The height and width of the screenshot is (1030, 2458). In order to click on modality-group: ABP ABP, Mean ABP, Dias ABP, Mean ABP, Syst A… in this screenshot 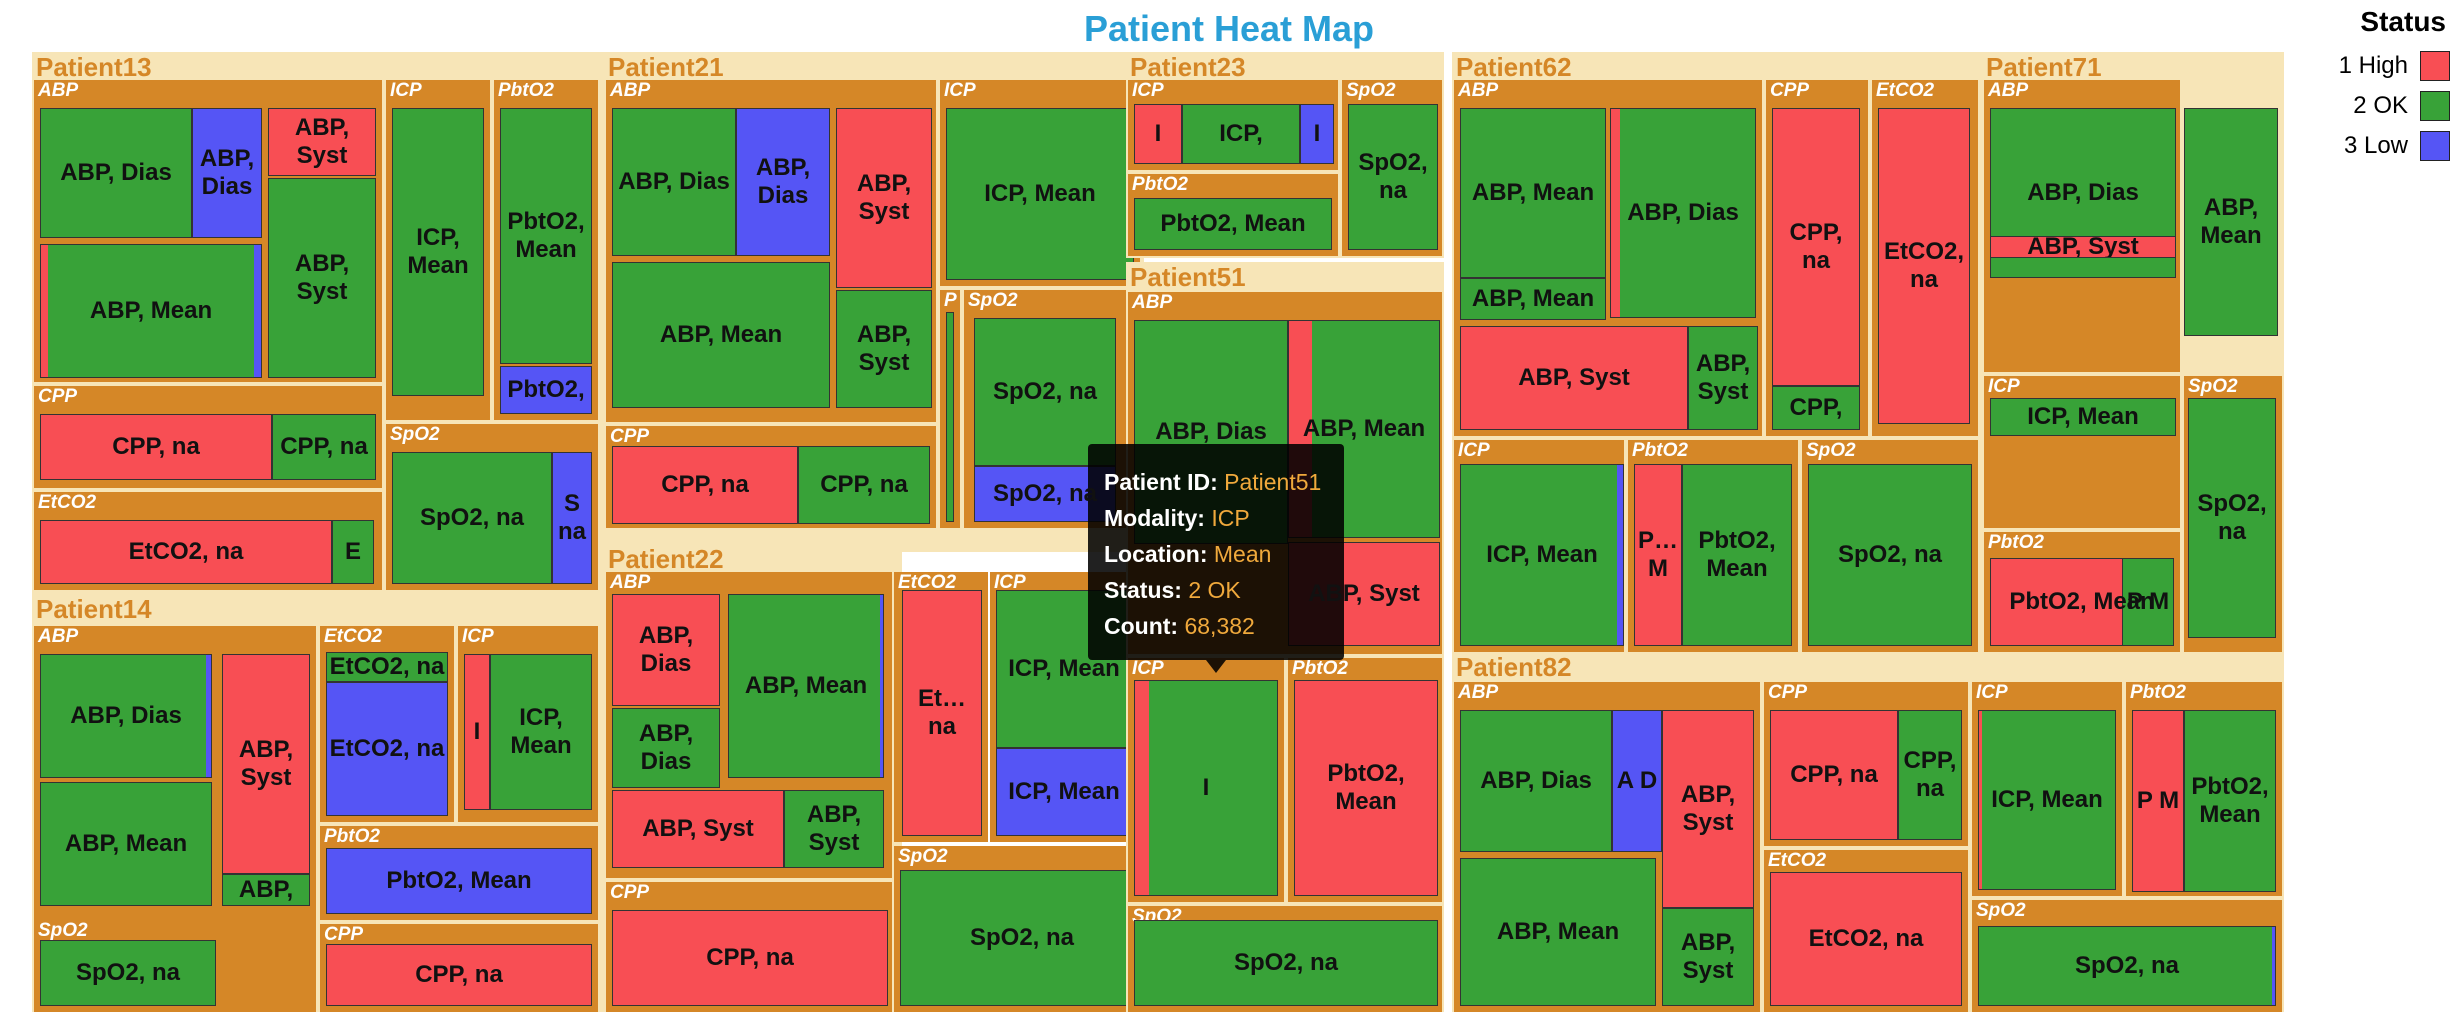, I will do `click(1608, 258)`.